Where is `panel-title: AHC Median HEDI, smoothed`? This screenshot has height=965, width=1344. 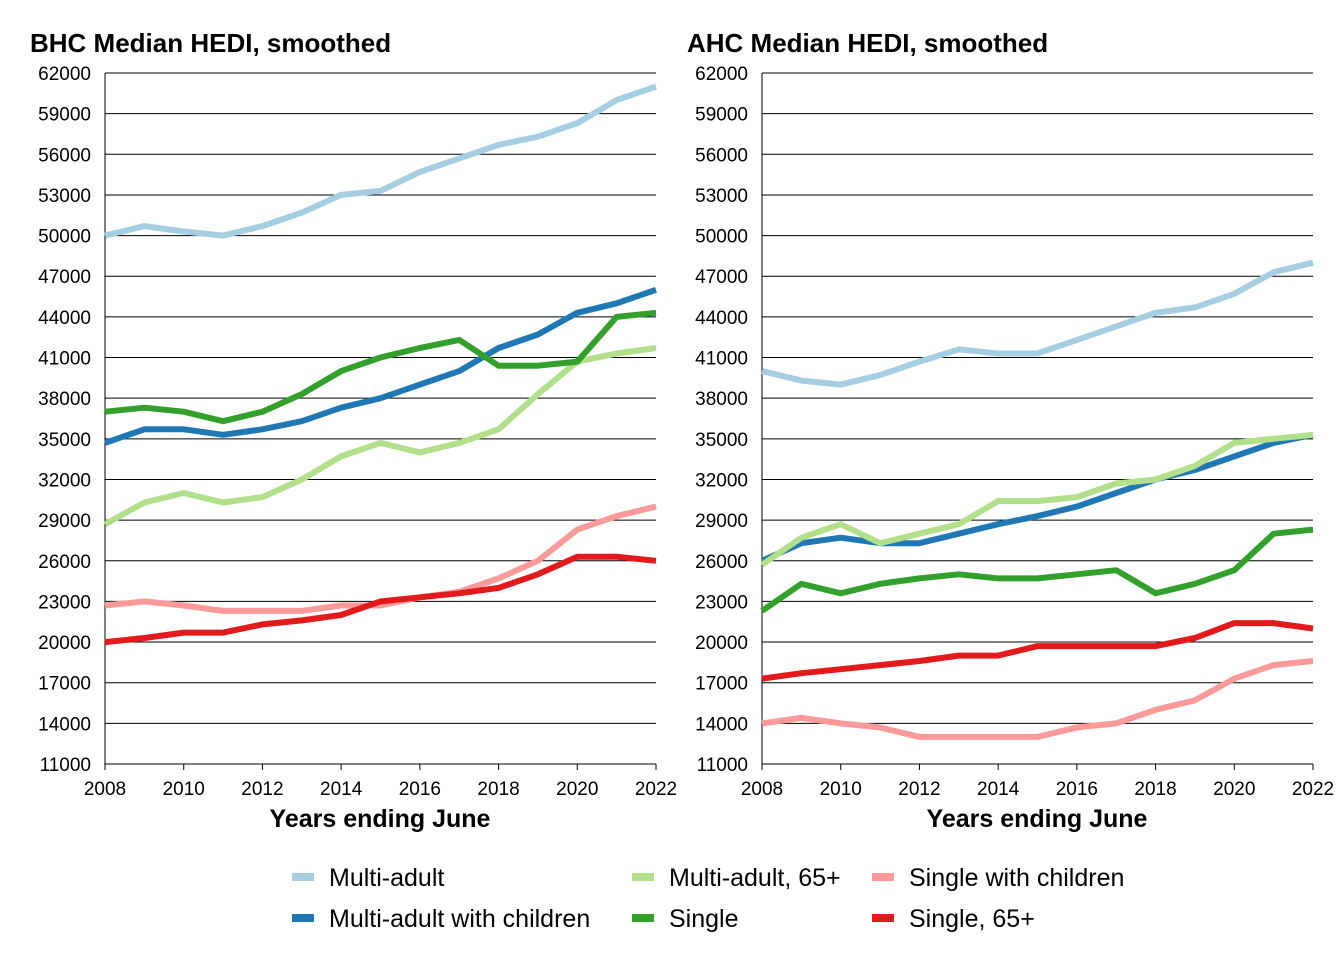 panel-title: AHC Median HEDI, smoothed is located at coordinates (867, 43).